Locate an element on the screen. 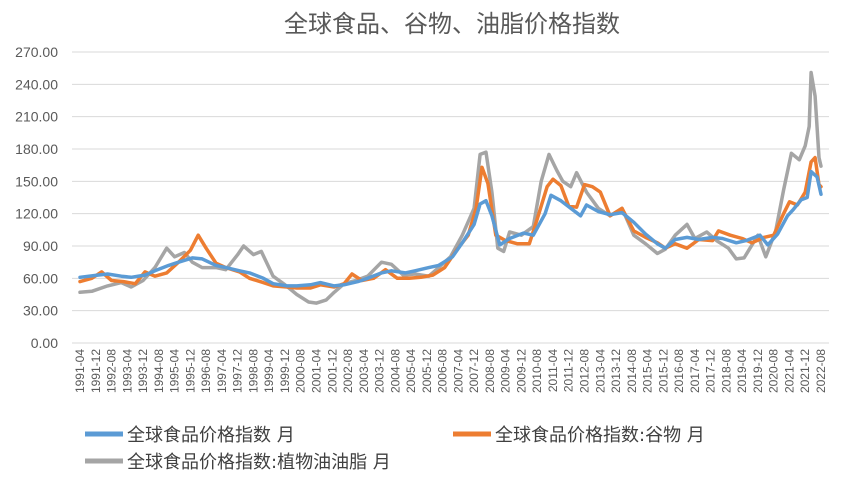 This screenshot has width=841, height=477. x-tick-label: 2012-08 is located at coordinates (585, 371).